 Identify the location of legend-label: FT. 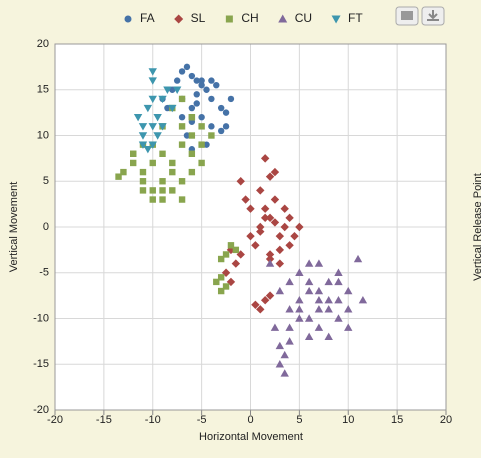
(355, 18).